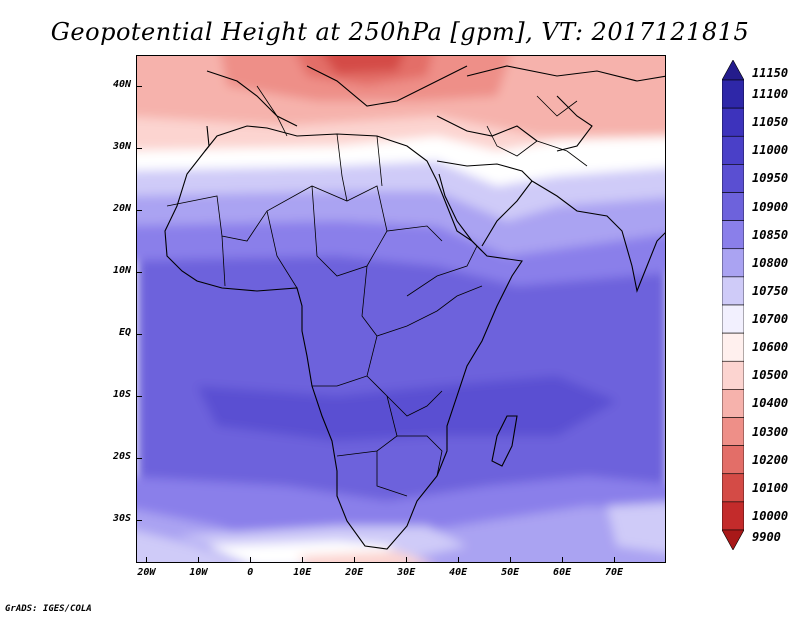 The width and height of the screenshot is (800, 618). Describe the element at coordinates (510, 572) in the screenshot. I see `lon-label-7: 50E` at that location.